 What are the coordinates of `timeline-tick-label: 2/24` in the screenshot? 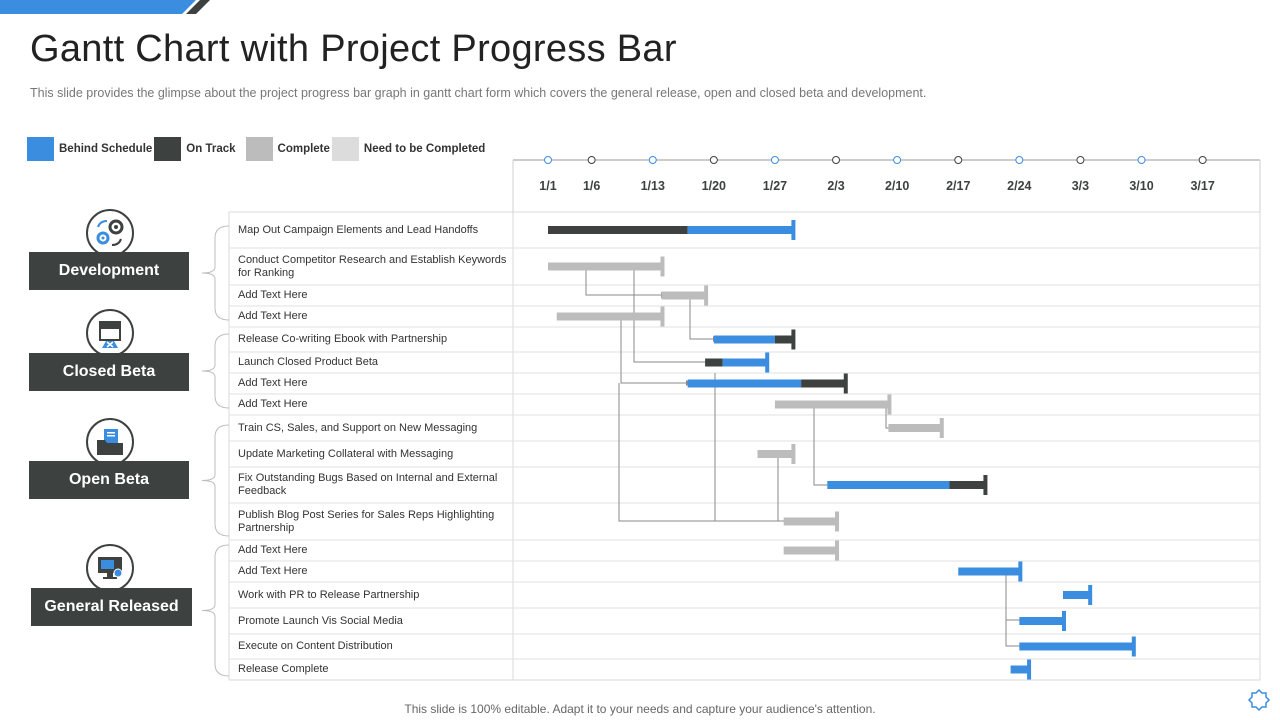 It's located at (1019, 186).